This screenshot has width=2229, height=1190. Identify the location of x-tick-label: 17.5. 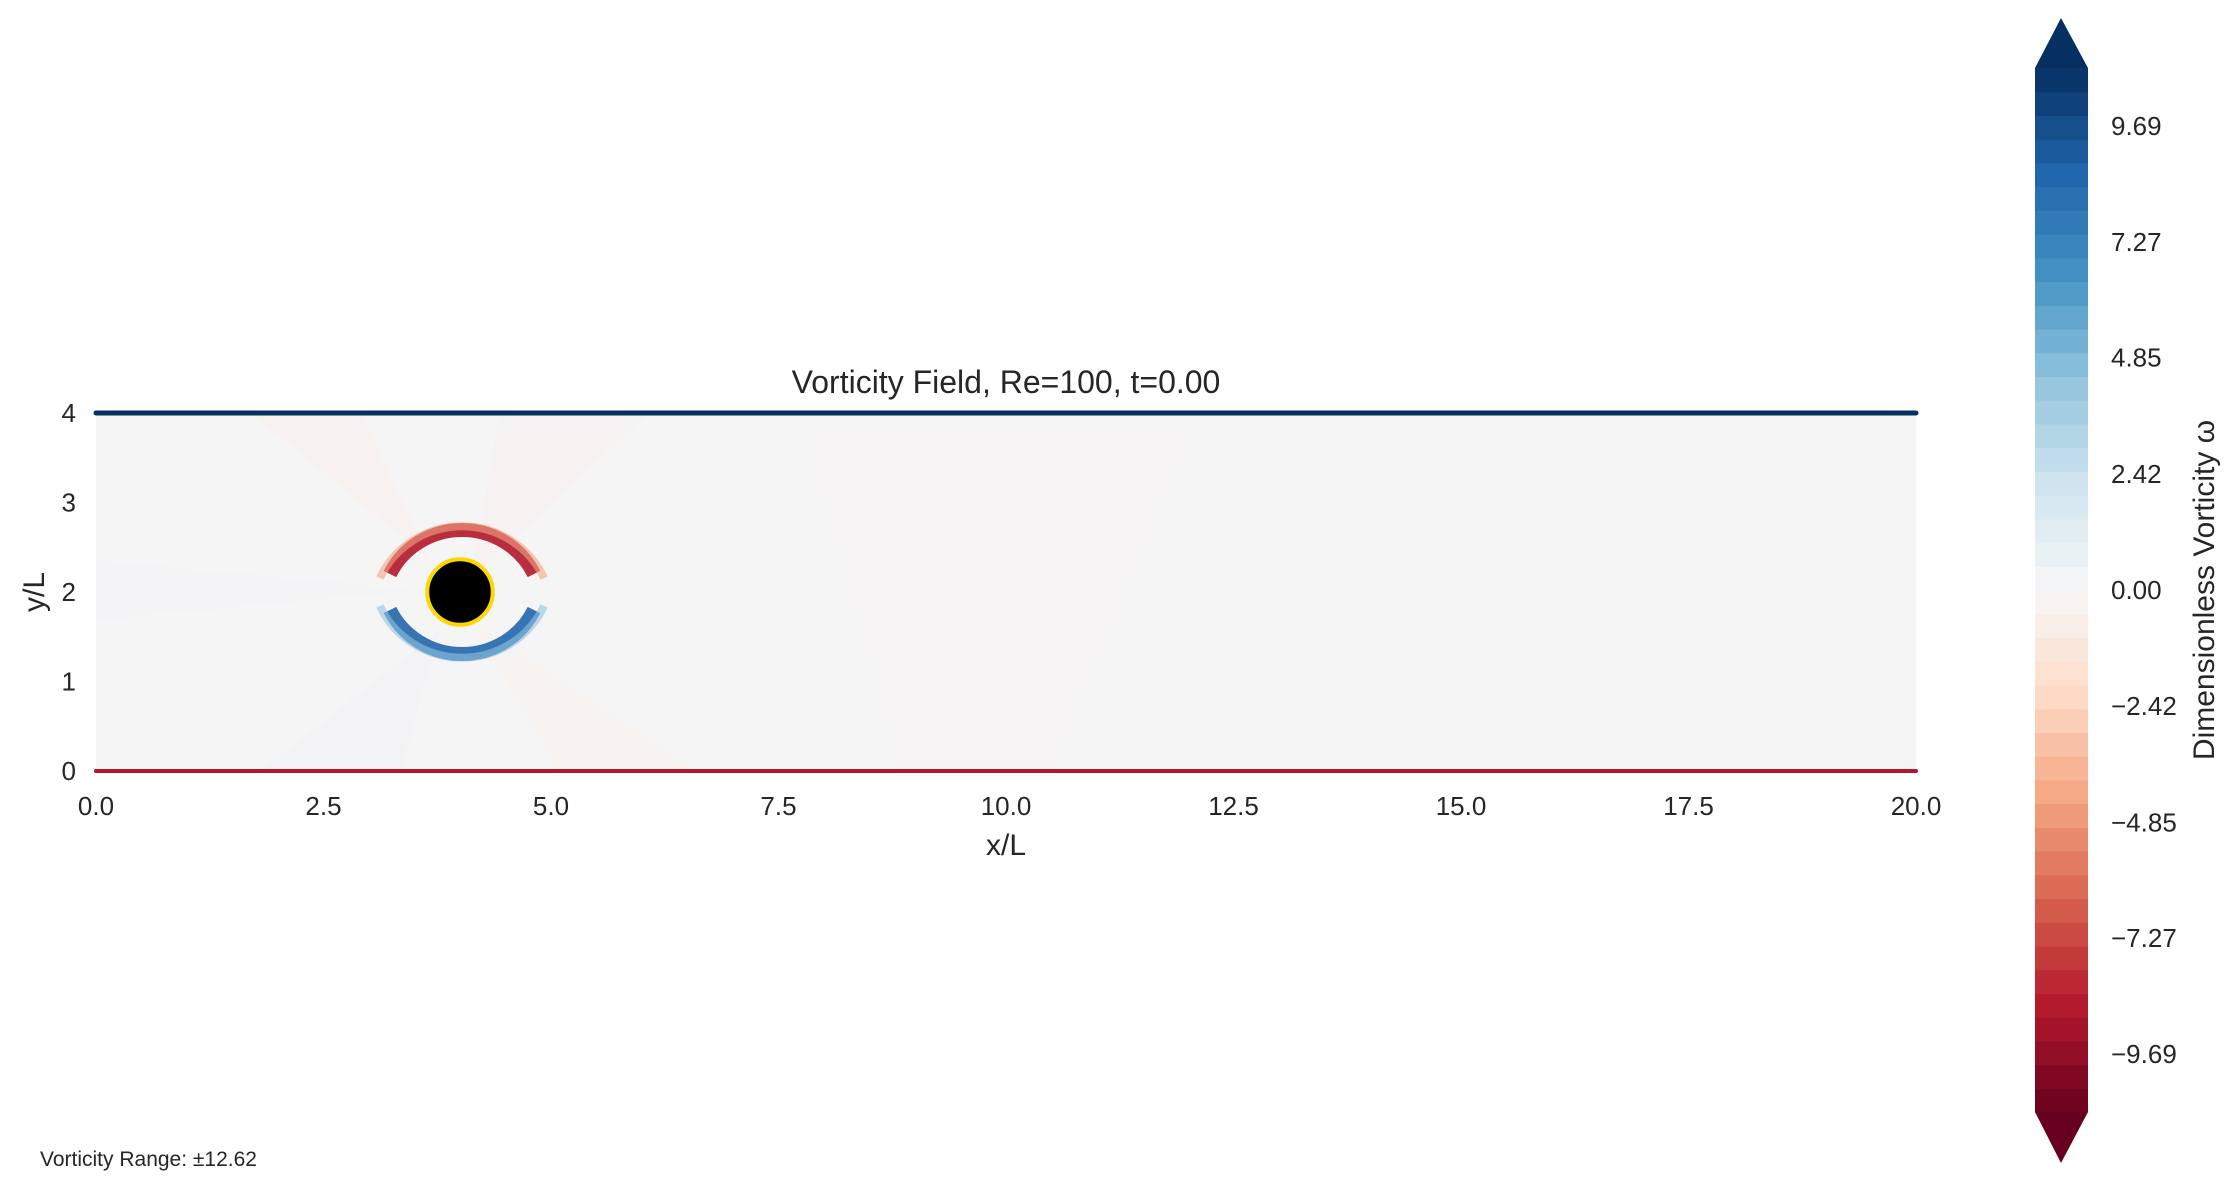
(1688, 806).